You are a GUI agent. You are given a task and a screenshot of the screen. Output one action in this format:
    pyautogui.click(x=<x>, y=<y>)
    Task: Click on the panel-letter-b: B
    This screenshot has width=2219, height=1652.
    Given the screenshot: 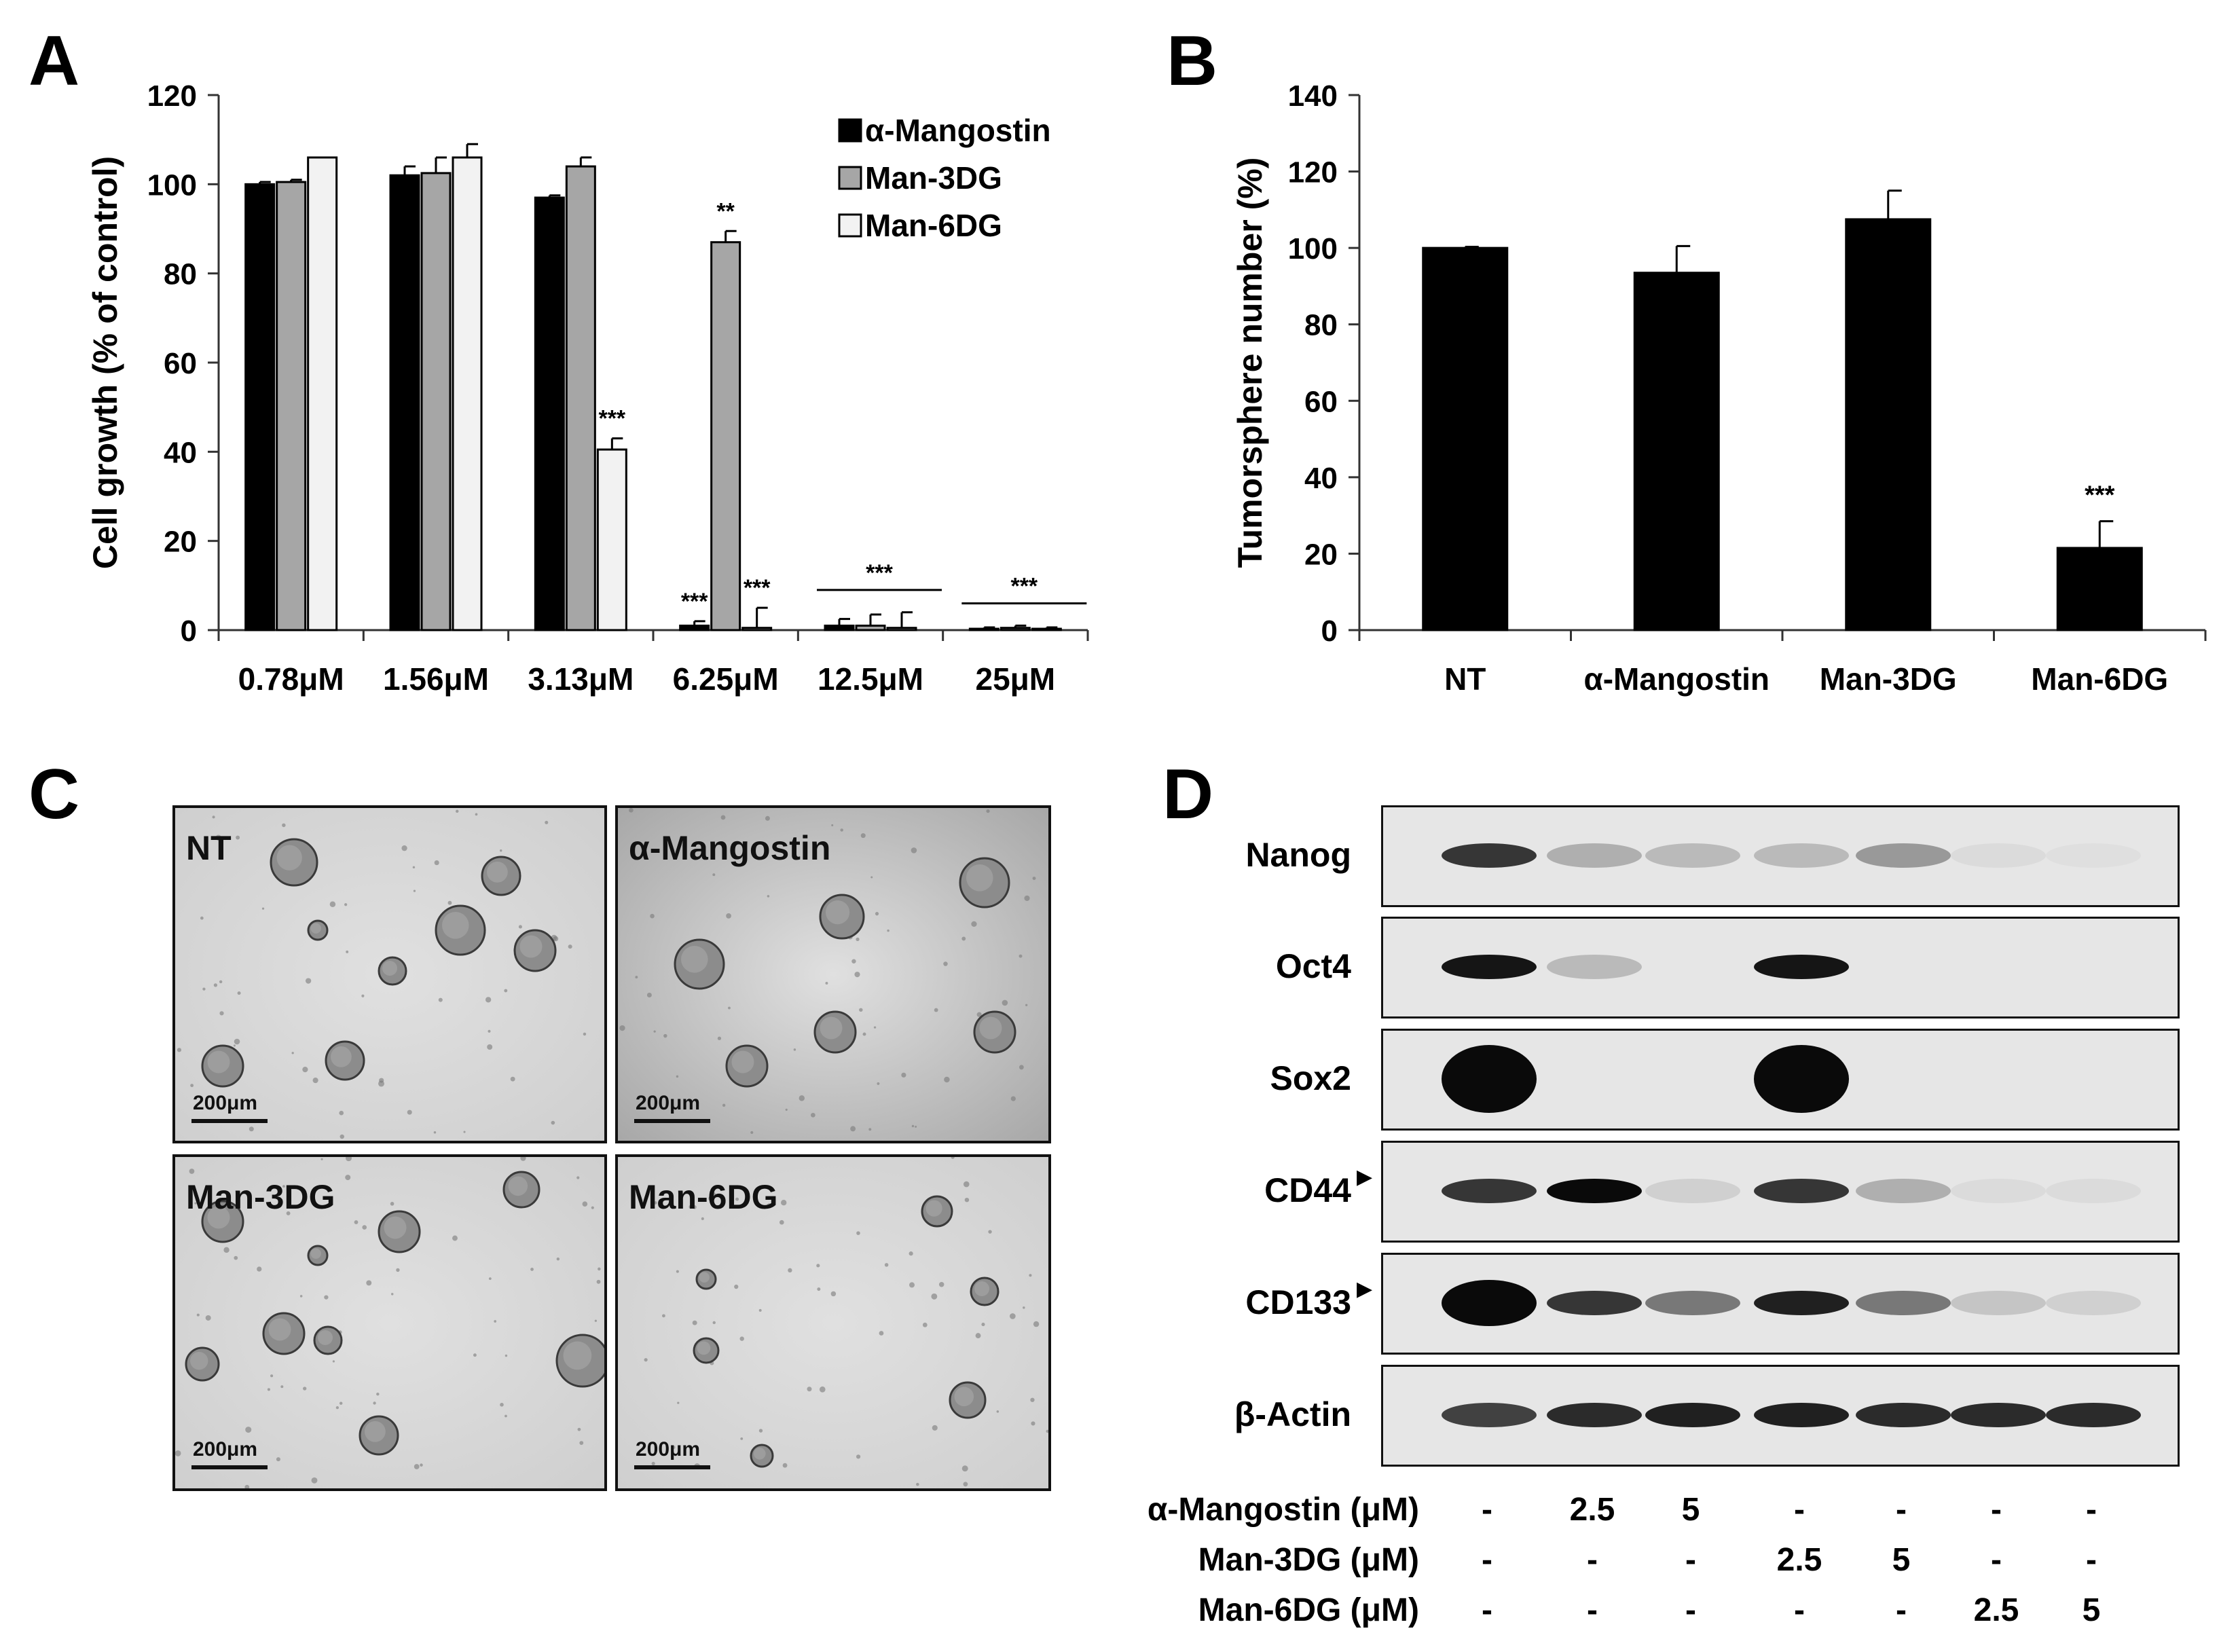 What is the action you would take?
    pyautogui.click(x=1192, y=61)
    